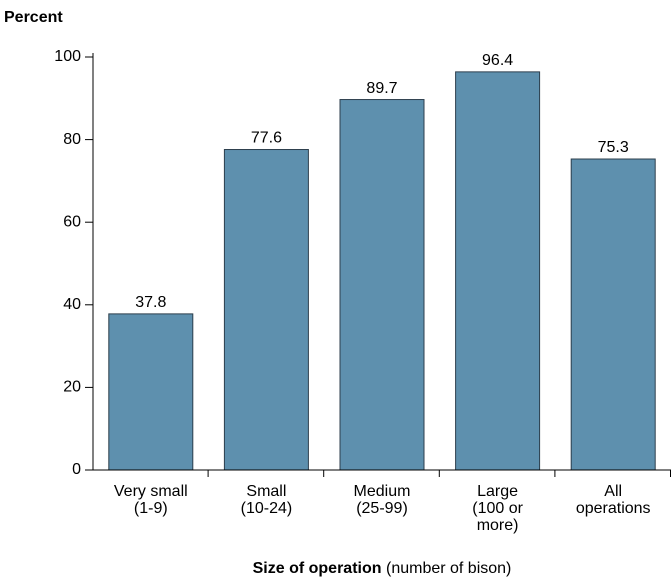 Image resolution: width=671 pixels, height=585 pixels. What do you see at coordinates (267, 500) in the screenshot?
I see `x-tick-label: Small (10-24)` at bounding box center [267, 500].